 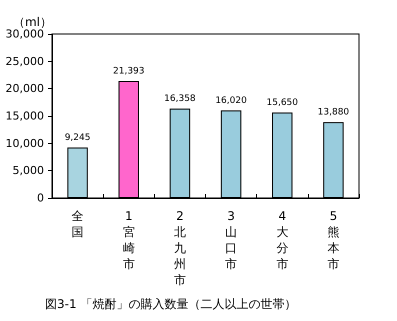 What do you see at coordinates (231, 240) in the screenshot?
I see `x-tick-label: 3山口市` at bounding box center [231, 240].